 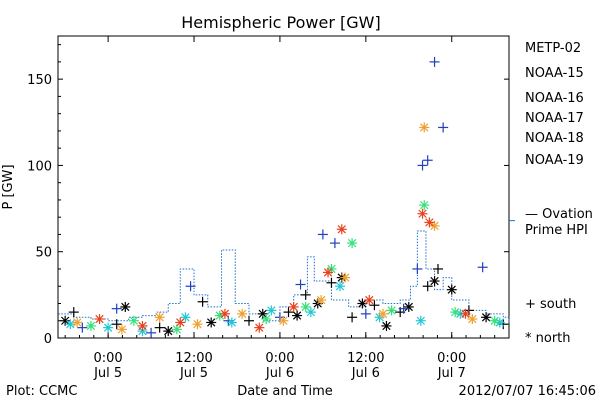 I want to click on legend-entry-3: NOAA-17, so click(x=554, y=118).